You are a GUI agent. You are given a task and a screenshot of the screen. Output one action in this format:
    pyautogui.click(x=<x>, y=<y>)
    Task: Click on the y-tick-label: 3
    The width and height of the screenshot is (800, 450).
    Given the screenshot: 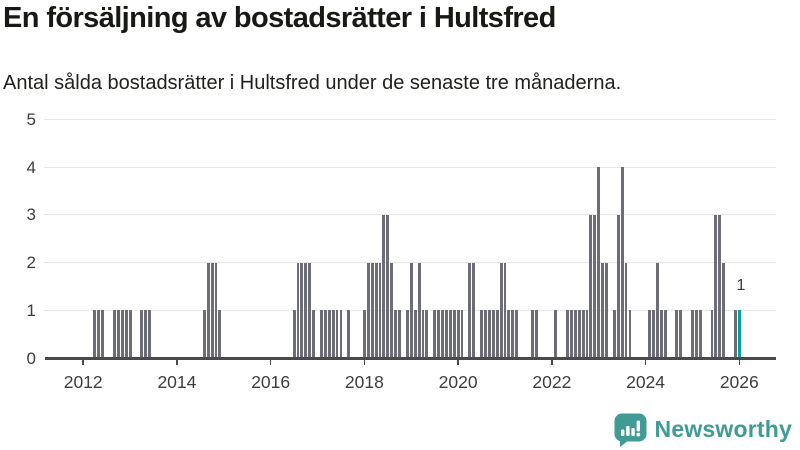 What is the action you would take?
    pyautogui.click(x=31, y=215)
    